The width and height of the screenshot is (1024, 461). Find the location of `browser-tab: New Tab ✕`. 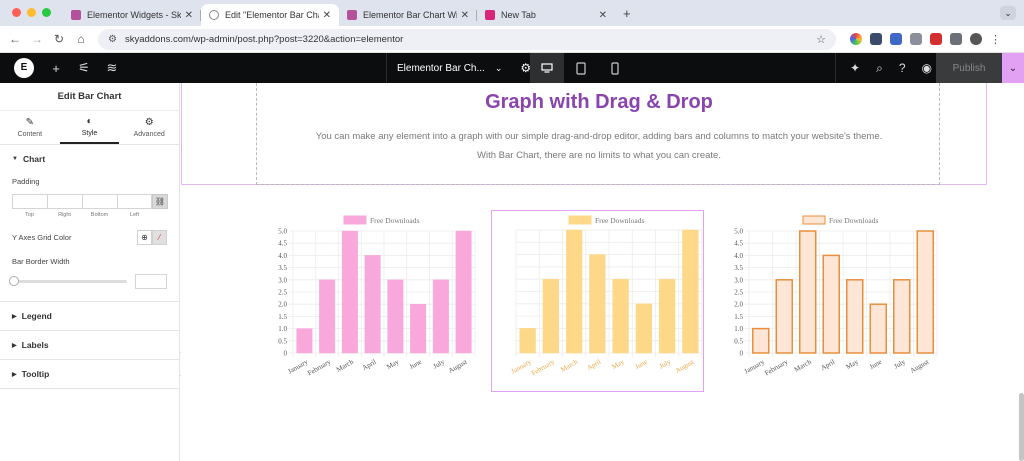

browser-tab: New Tab ✕ is located at coordinates (546, 15).